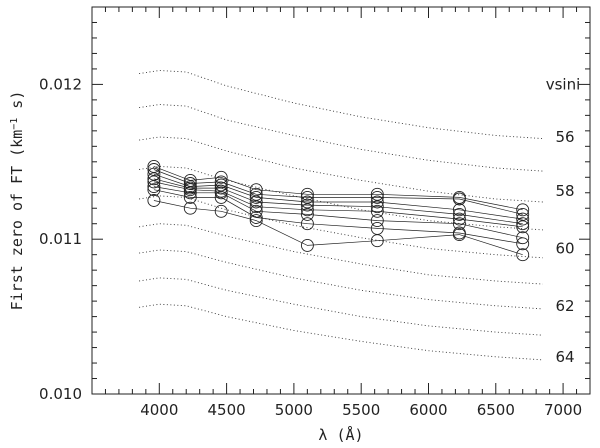 The image size is (600, 448). Describe the element at coordinates (563, 410) in the screenshot. I see `x-tick-label-7000: 7000` at that location.